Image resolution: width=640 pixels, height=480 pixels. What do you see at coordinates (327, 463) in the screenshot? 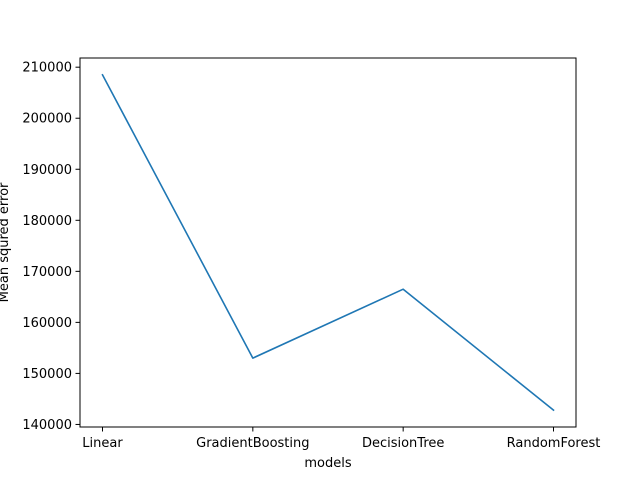
I see `x-axis-label: models` at bounding box center [327, 463].